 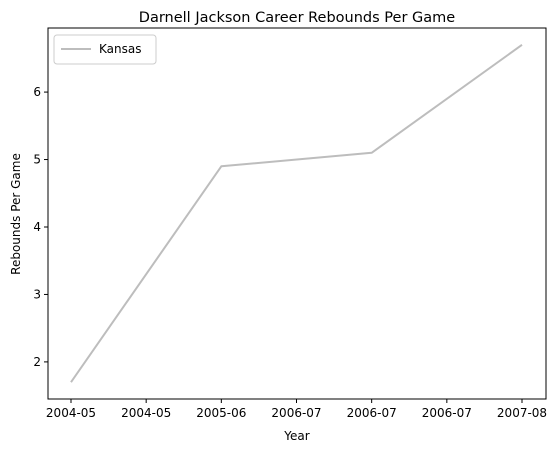 What do you see at coordinates (37, 227) in the screenshot?
I see `y-tick-label: 4` at bounding box center [37, 227].